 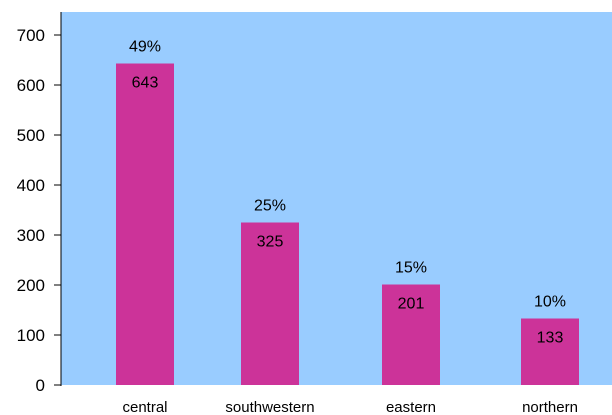 What do you see at coordinates (31, 135) in the screenshot?
I see `y-tick-label: 500` at bounding box center [31, 135].